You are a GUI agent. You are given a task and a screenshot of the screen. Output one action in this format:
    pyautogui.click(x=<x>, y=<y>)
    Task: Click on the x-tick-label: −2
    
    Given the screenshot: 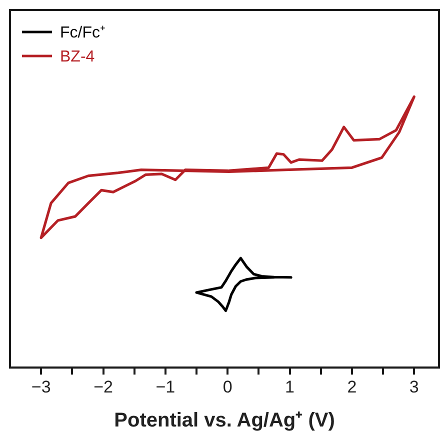 What is the action you would take?
    pyautogui.click(x=103, y=386)
    